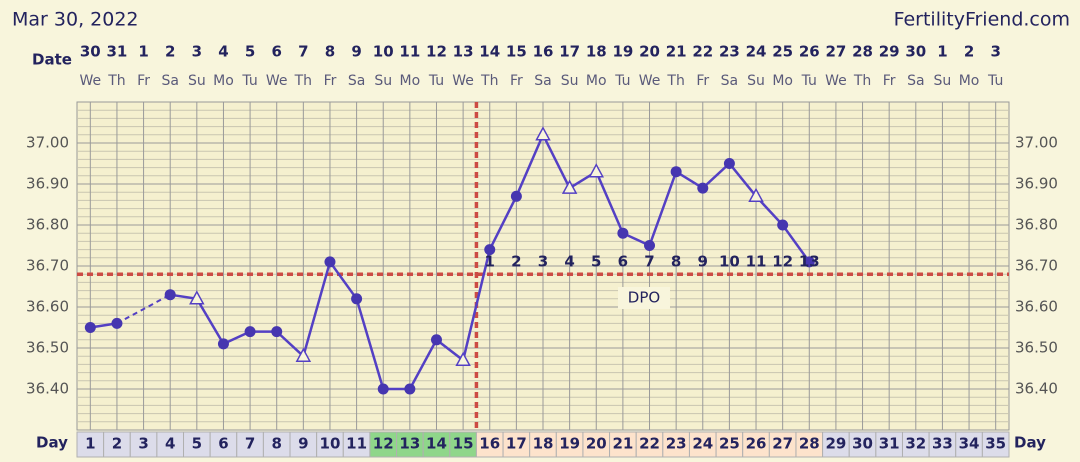 This screenshot has width=1080, height=462. I want to click on dpo-label-box, so click(644, 298).